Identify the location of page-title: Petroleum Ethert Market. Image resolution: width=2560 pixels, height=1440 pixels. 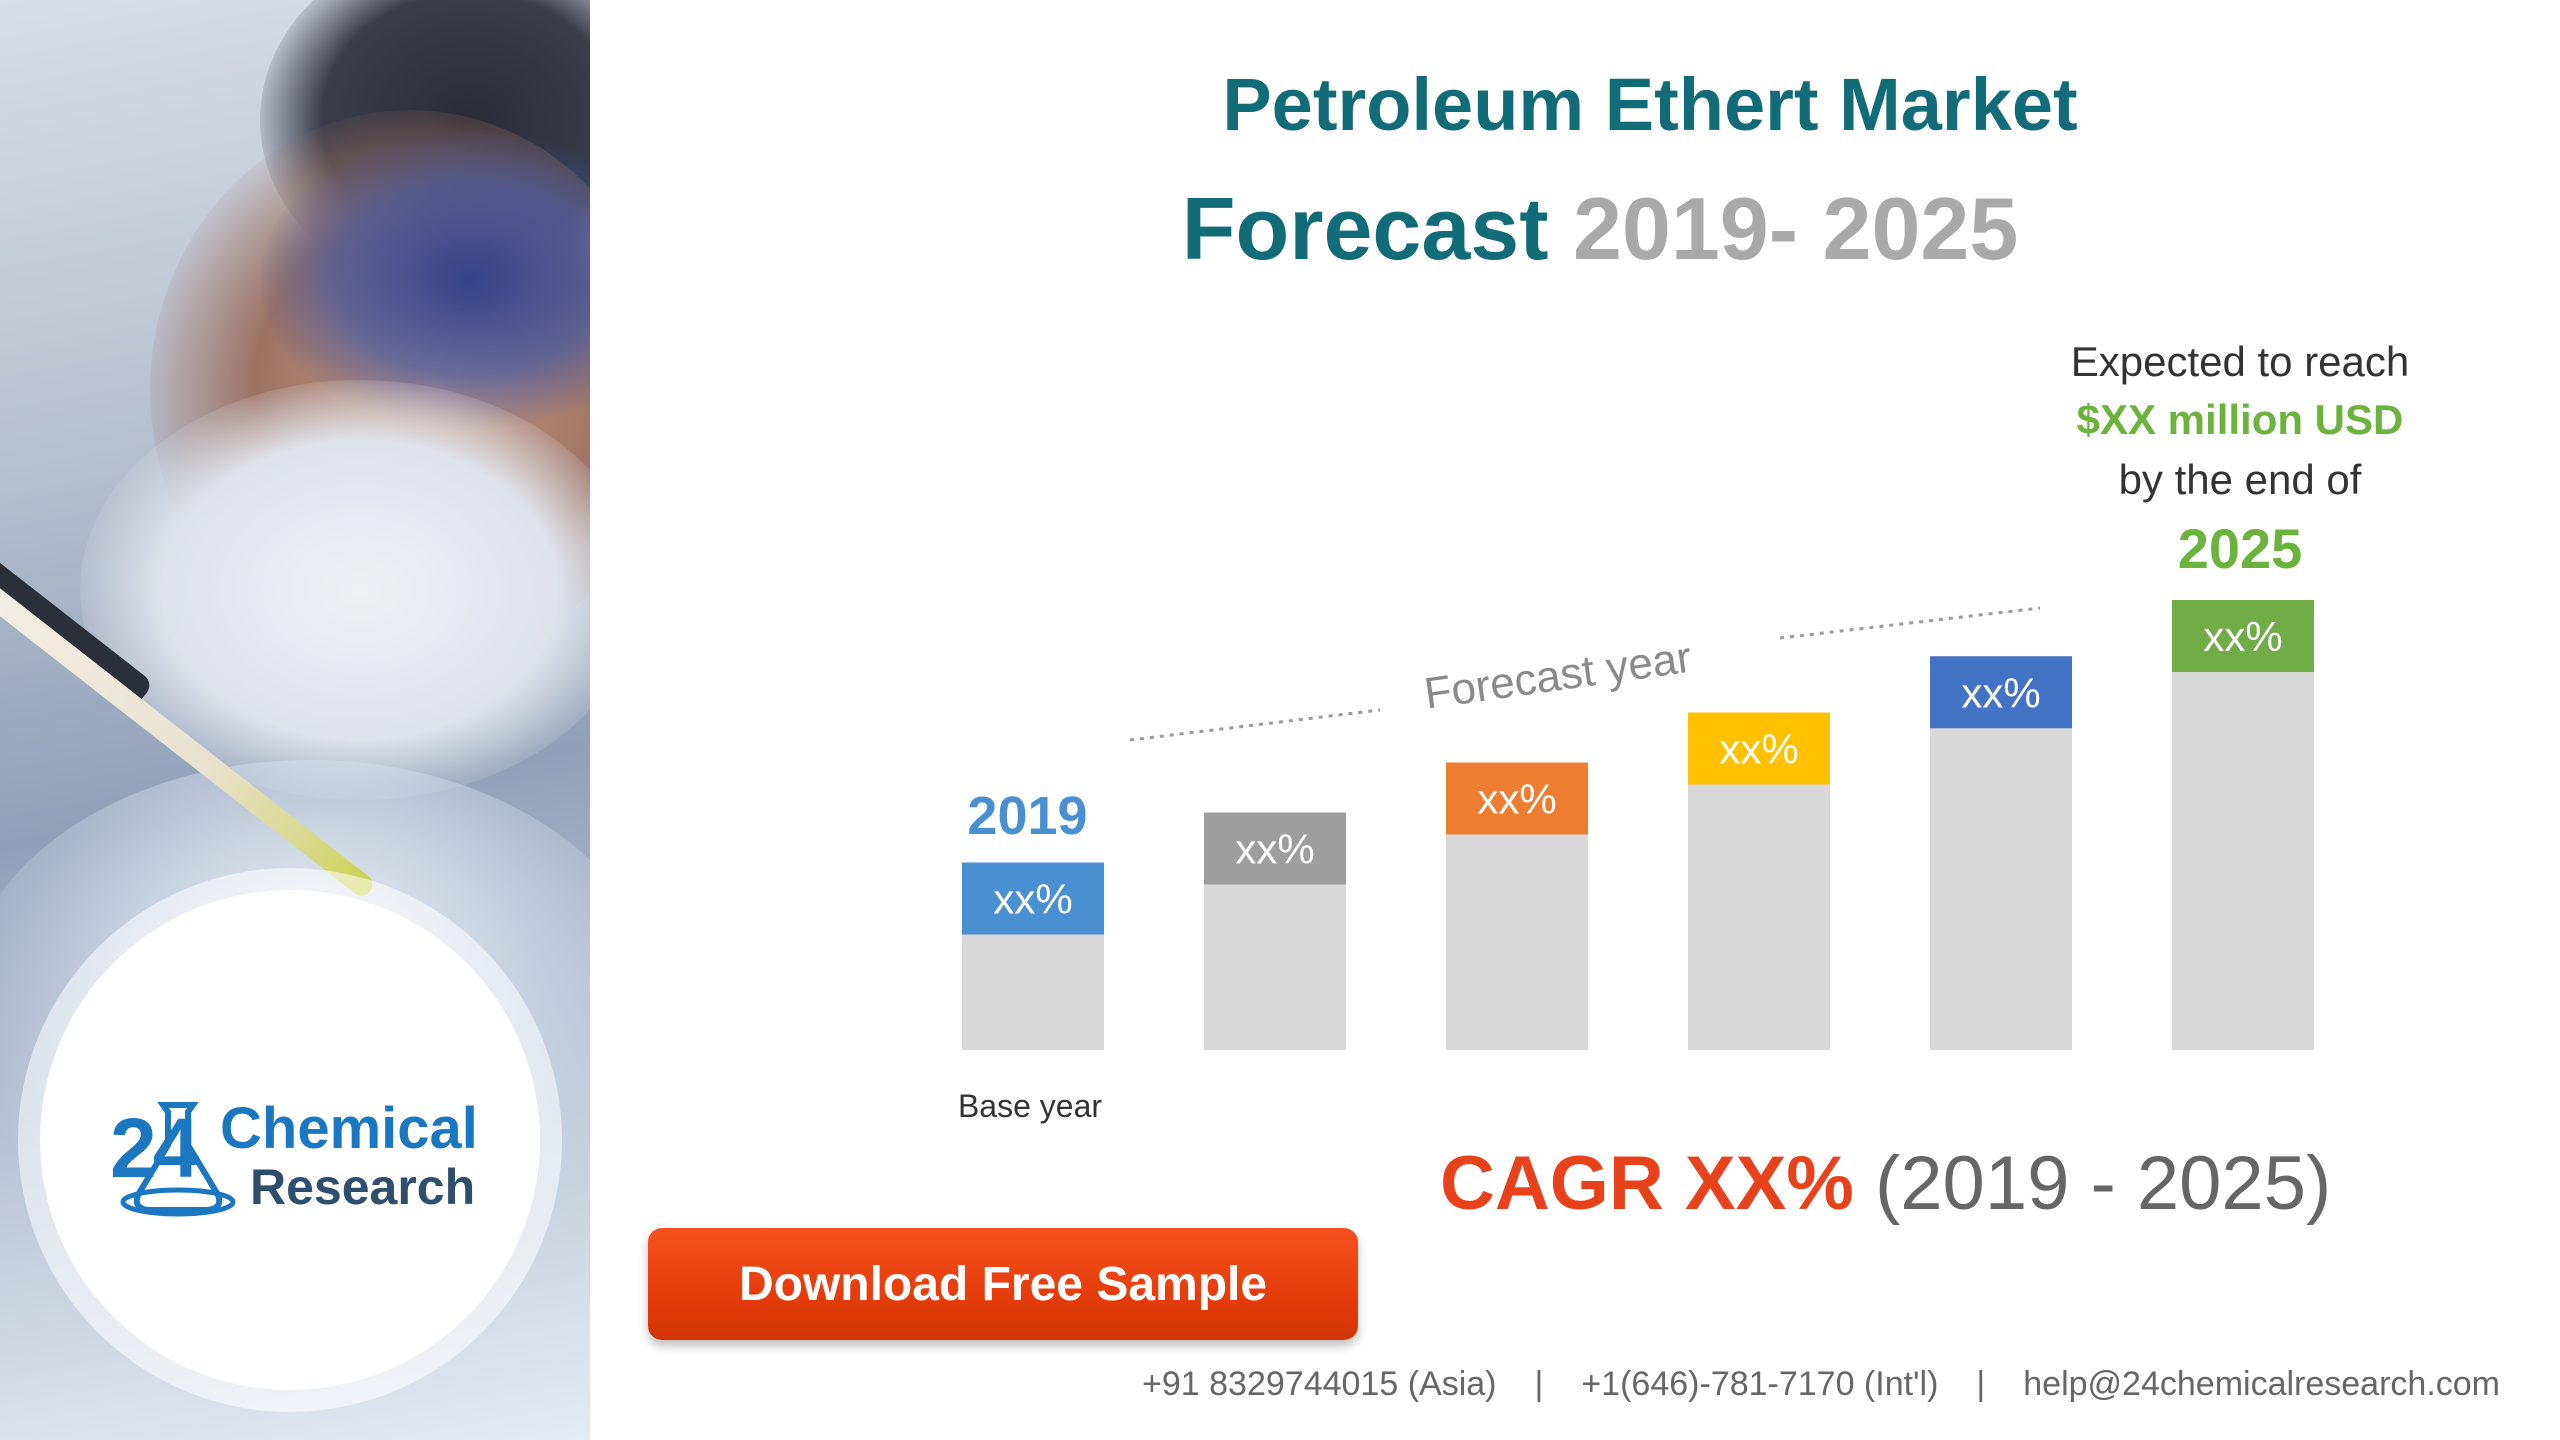
(1650, 104).